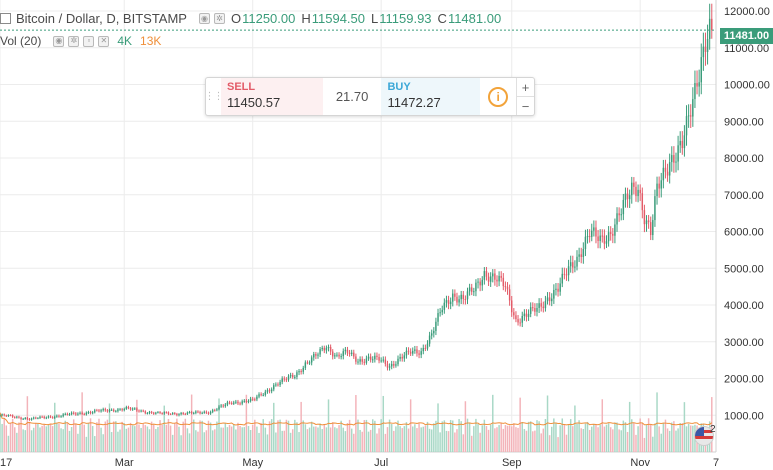  I want to click on close-icon: ✕, so click(104, 41).